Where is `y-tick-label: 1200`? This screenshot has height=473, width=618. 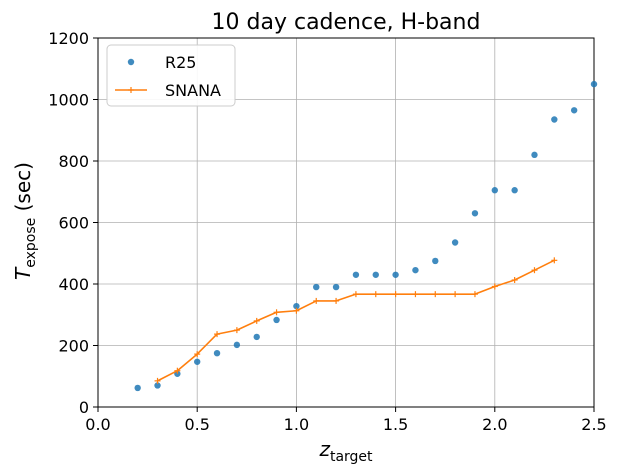
y-tick-label: 1200 is located at coordinates (68, 38).